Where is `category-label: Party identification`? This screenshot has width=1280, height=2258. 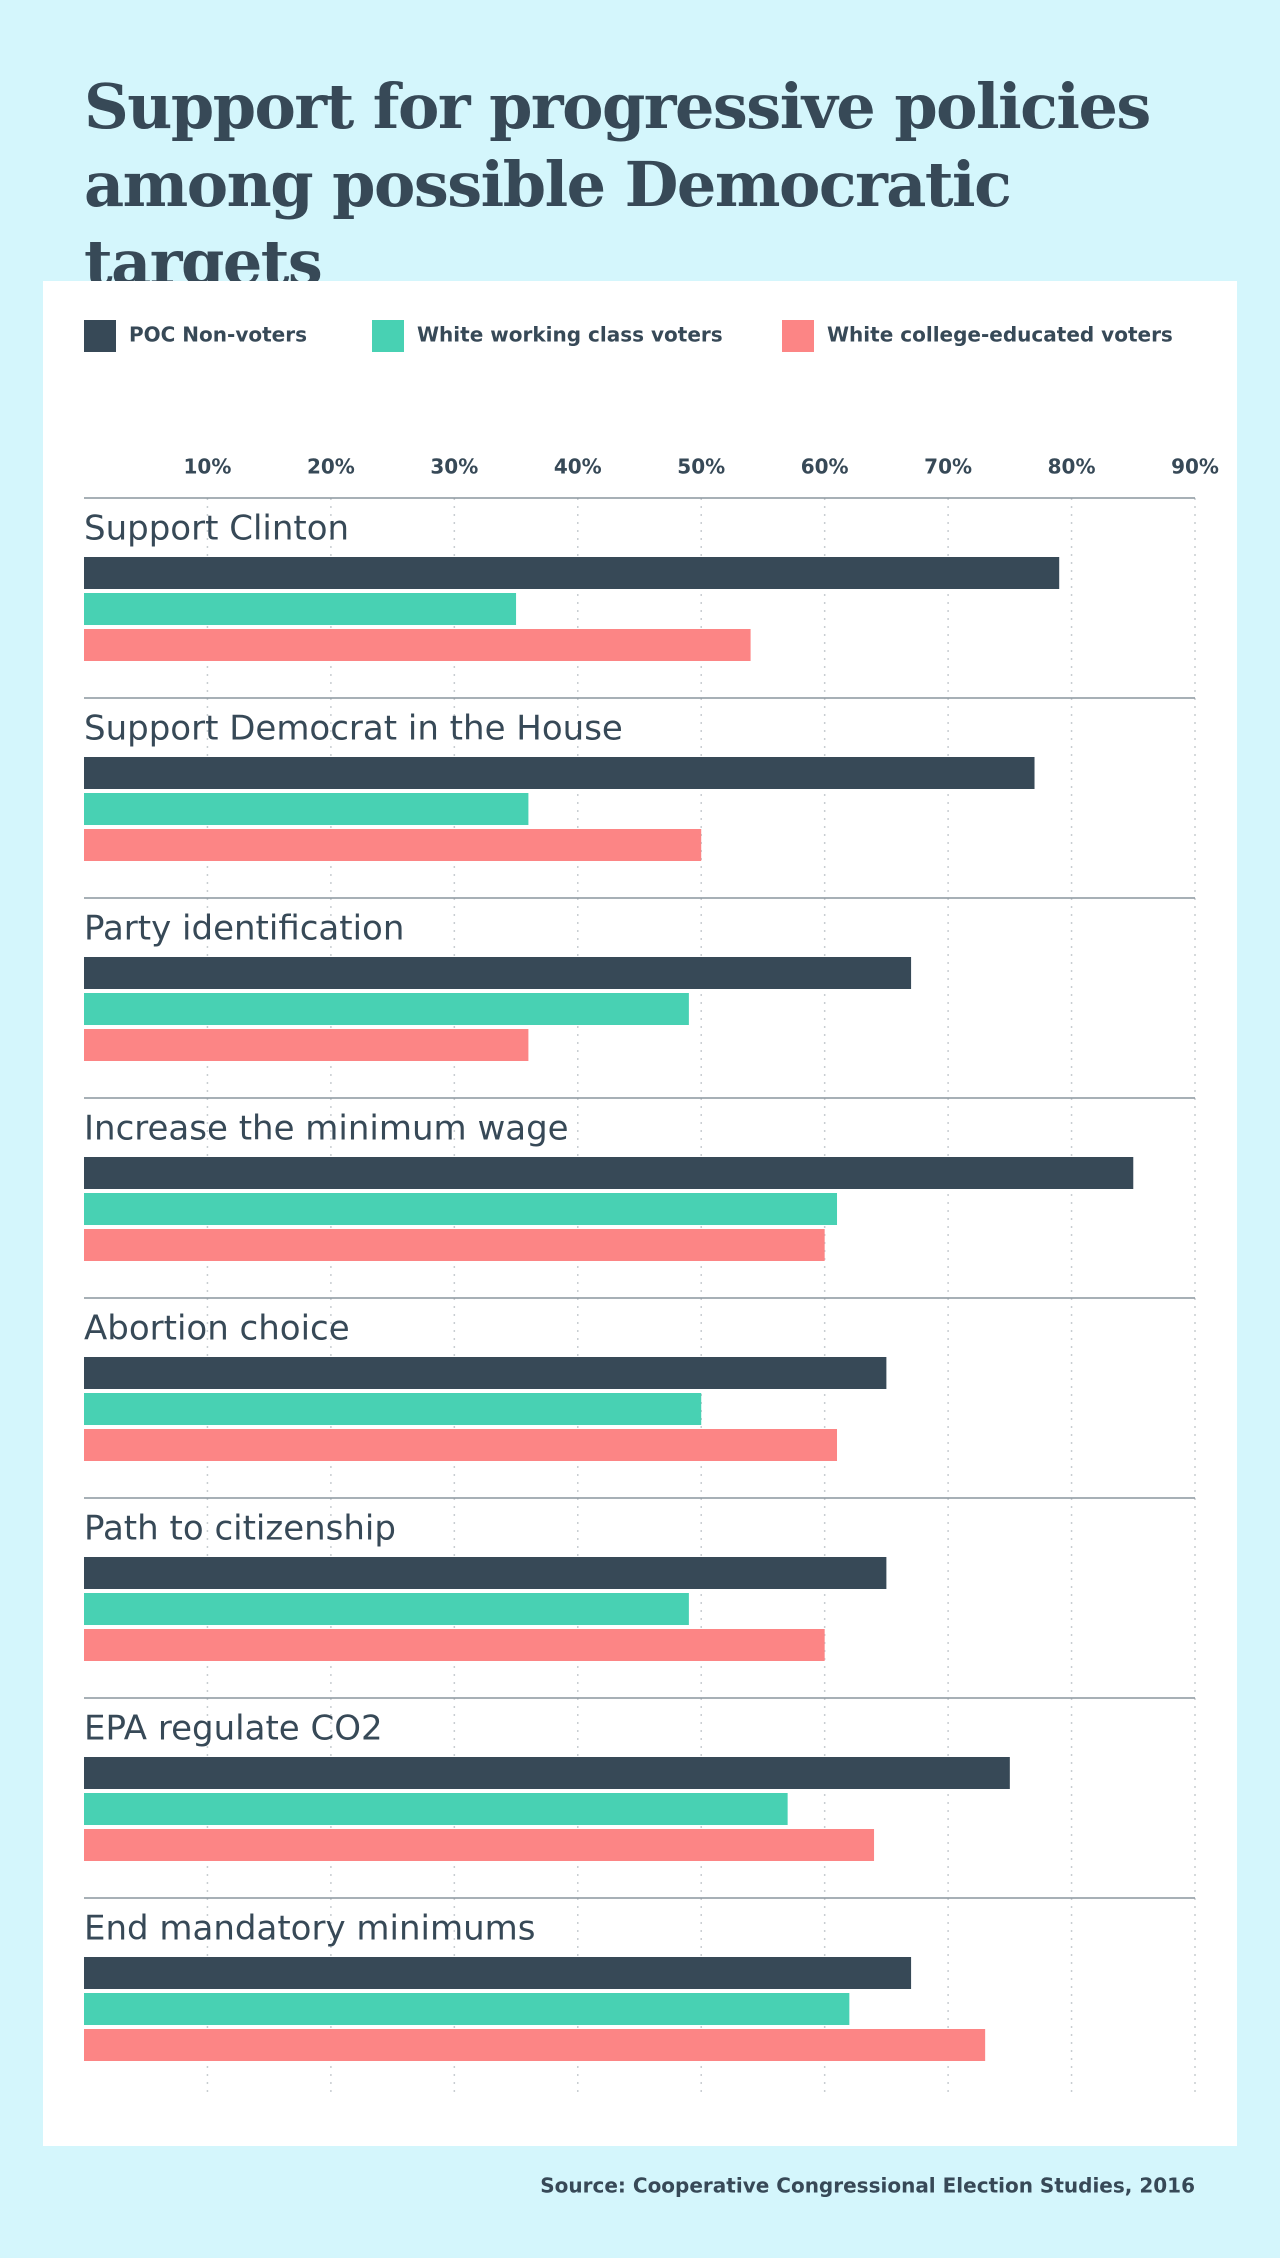 category-label: Party identification is located at coordinates (244, 929).